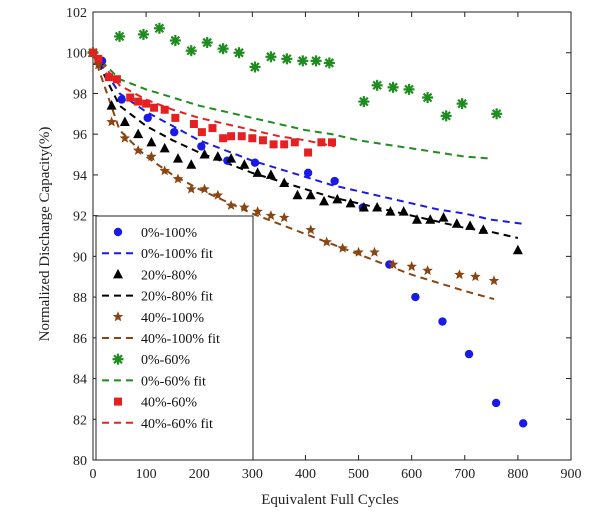 The image size is (597, 513). Describe the element at coordinates (76, 54) in the screenshot. I see `y-tick-label: 100` at that location.